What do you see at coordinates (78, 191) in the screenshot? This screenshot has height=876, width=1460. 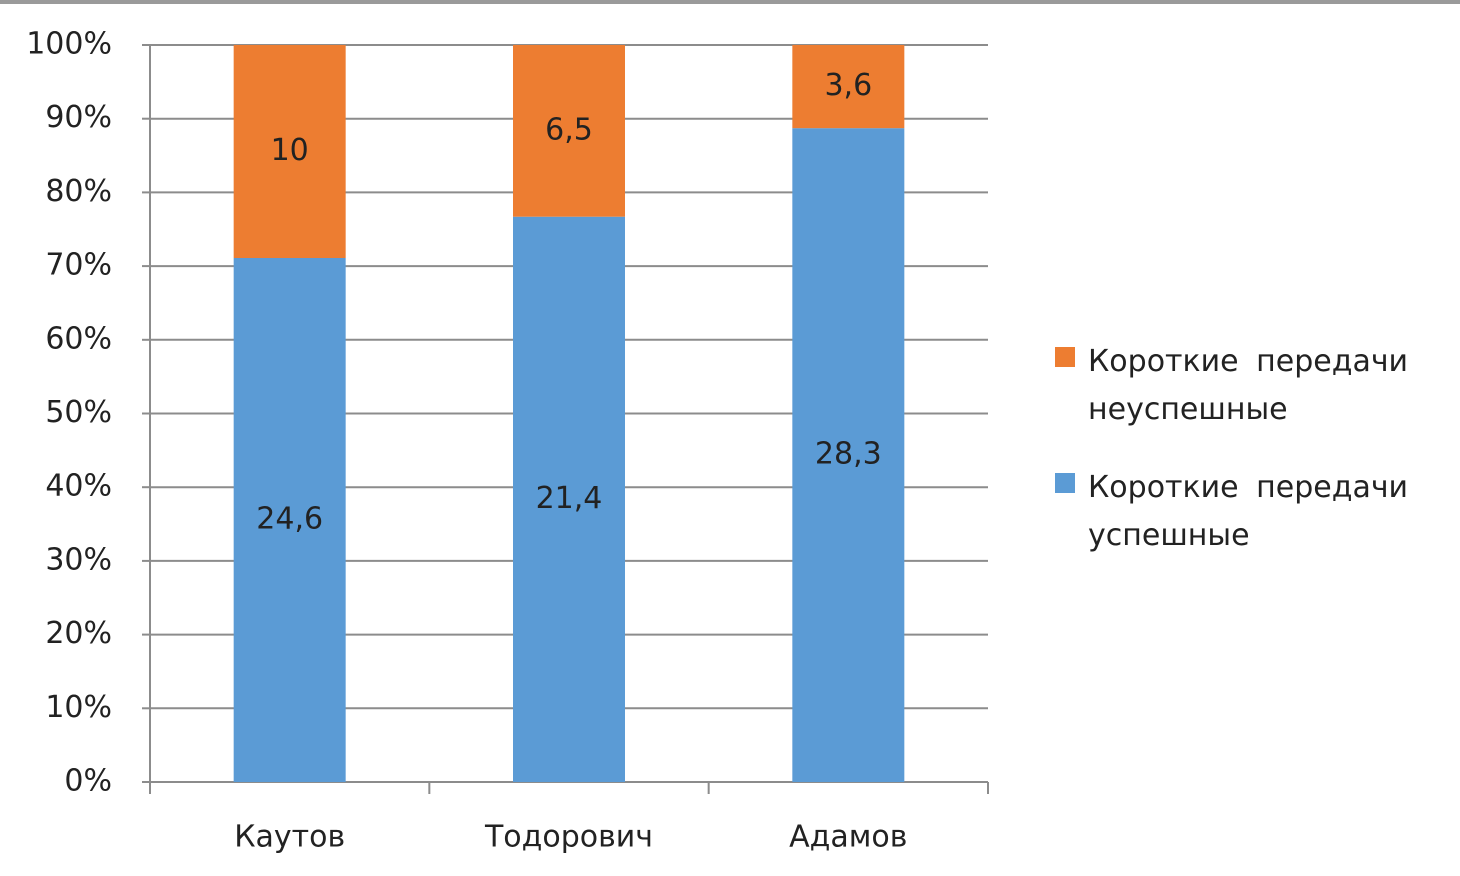 I see `y-tick-label: 80%` at bounding box center [78, 191].